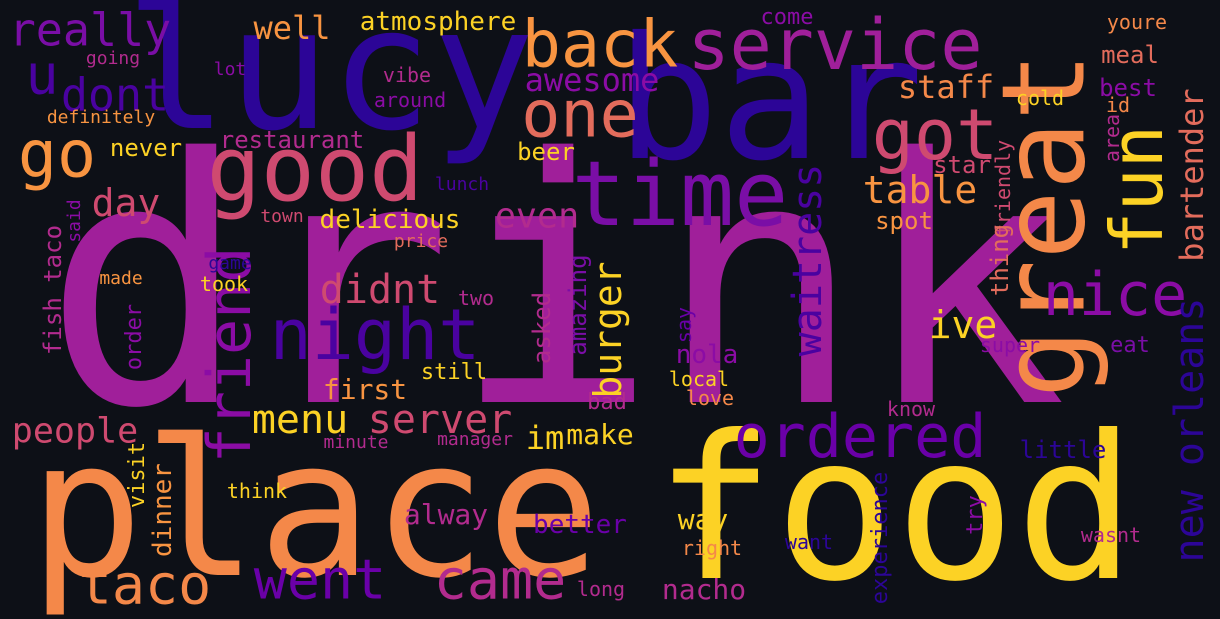  What do you see at coordinates (380, 290) in the screenshot?
I see `word-didnt: didnt` at bounding box center [380, 290].